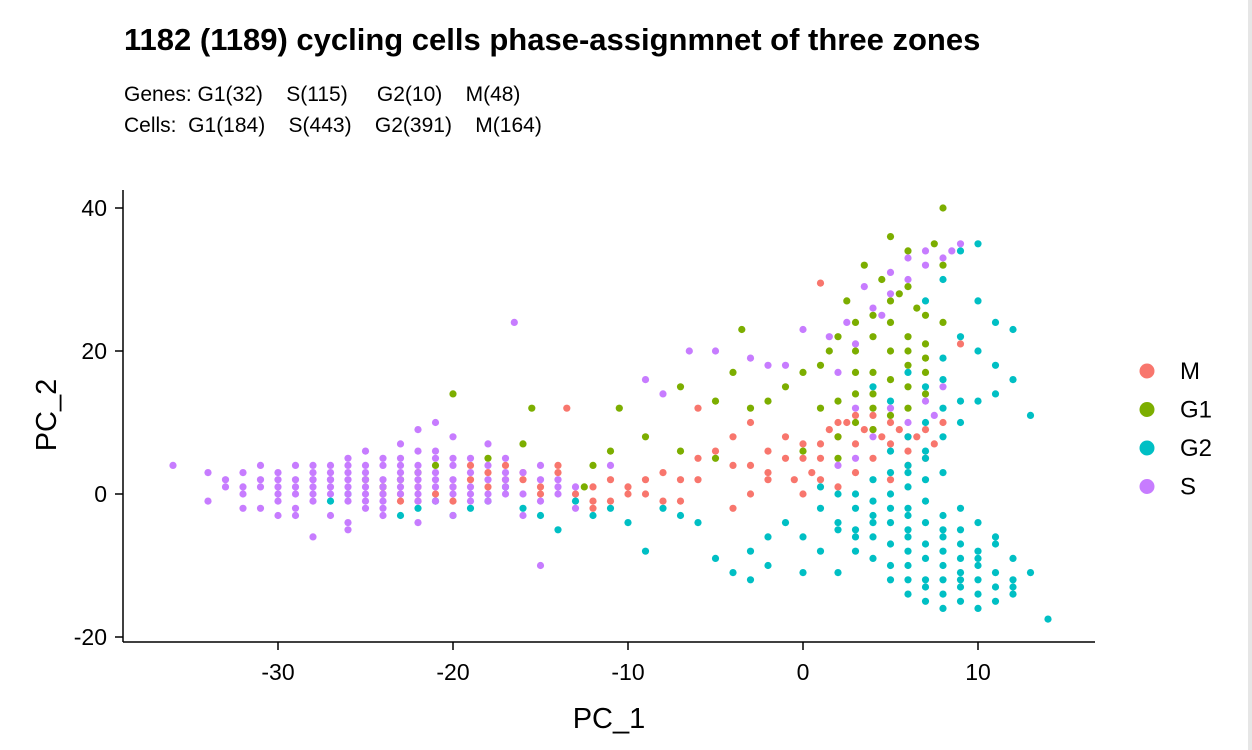 This screenshot has width=1252, height=750. Describe the element at coordinates (333, 125) in the screenshot. I see `cells-subtitle: Cells: G1(184) S(443) G2(391) M(164)` at that location.